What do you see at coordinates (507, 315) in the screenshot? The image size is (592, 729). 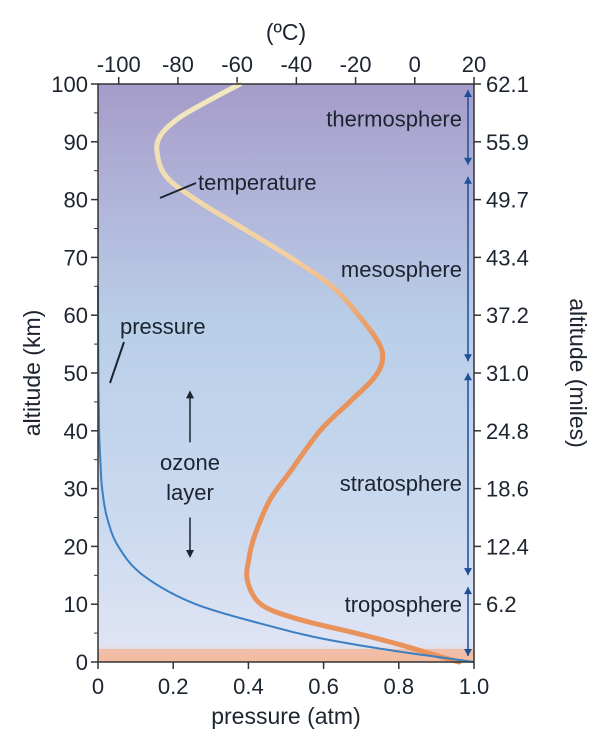 I see `right-tick-label: 37.2` at bounding box center [507, 315].